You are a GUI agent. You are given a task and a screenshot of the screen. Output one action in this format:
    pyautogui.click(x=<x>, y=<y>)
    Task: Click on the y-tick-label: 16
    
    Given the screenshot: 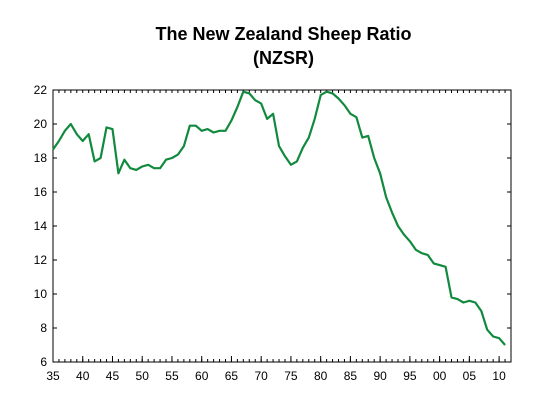 What is the action you would take?
    pyautogui.click(x=41, y=192)
    